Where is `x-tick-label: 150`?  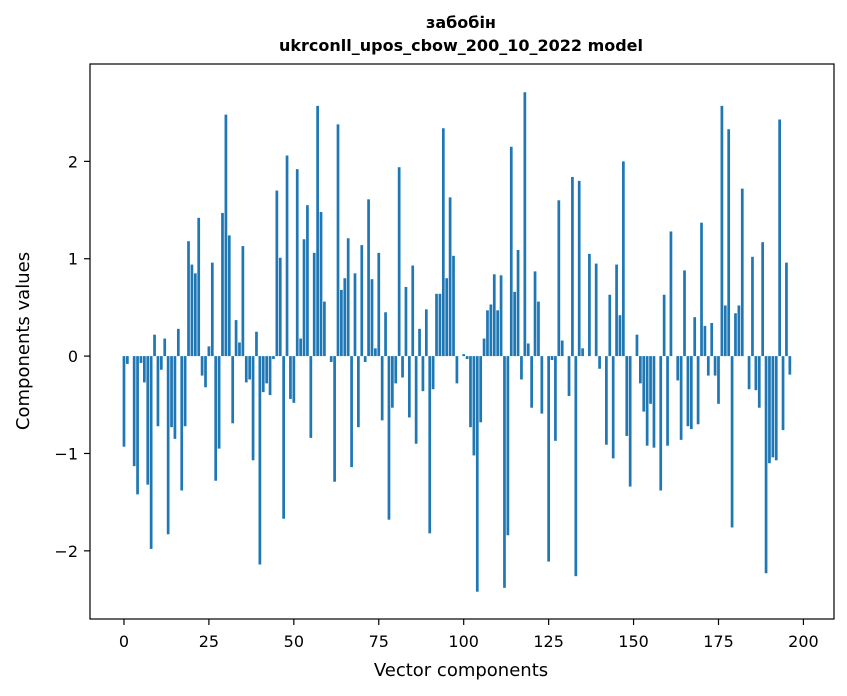
x-tick-label: 150 is located at coordinates (633, 641).